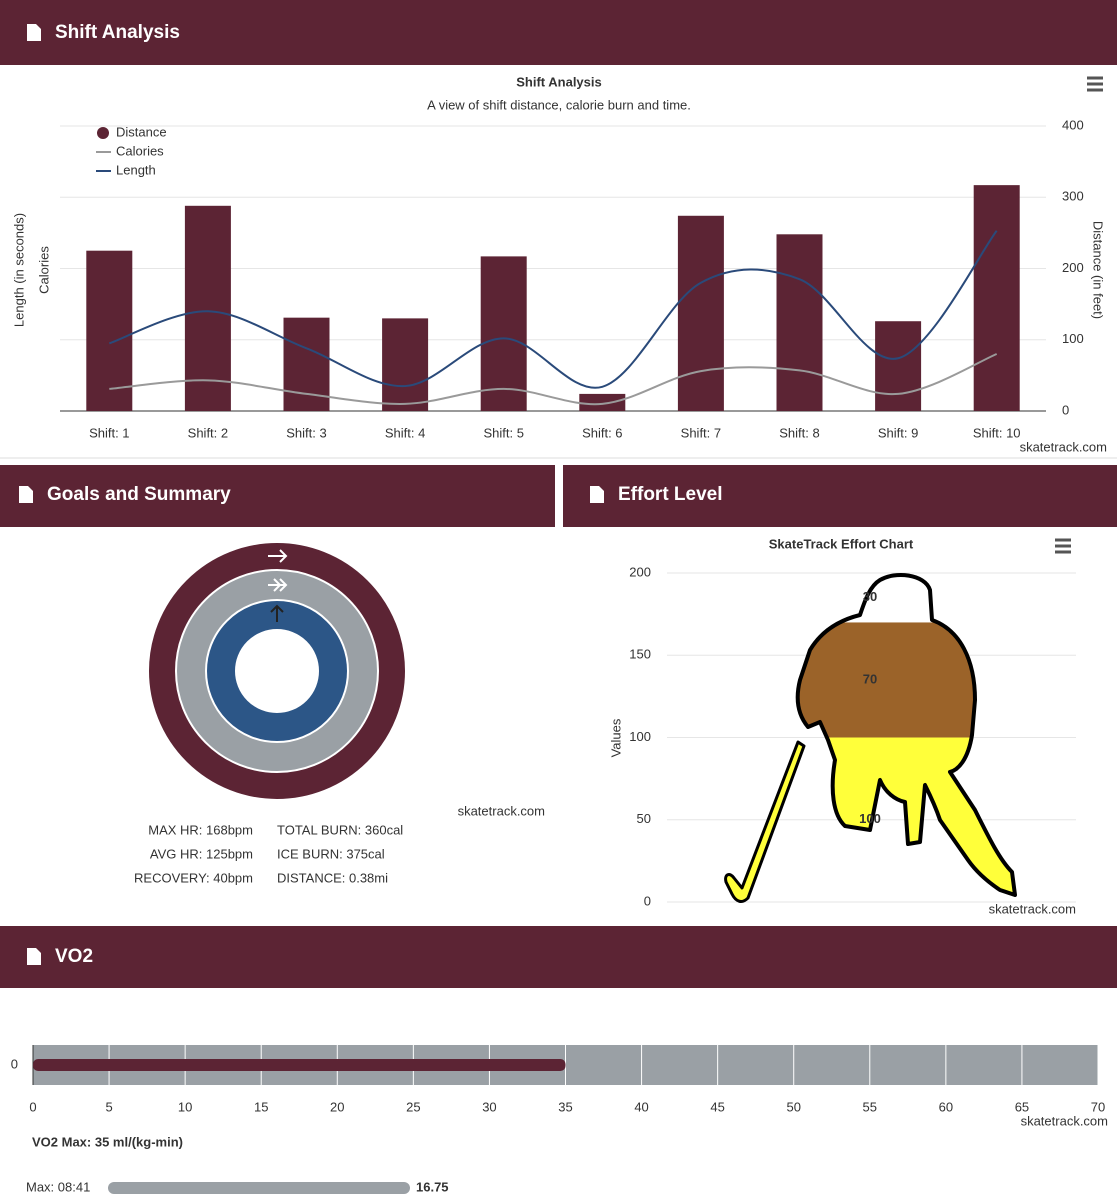  What do you see at coordinates (640, 654) in the screenshot?
I see `y-tick-label: 150` at bounding box center [640, 654].